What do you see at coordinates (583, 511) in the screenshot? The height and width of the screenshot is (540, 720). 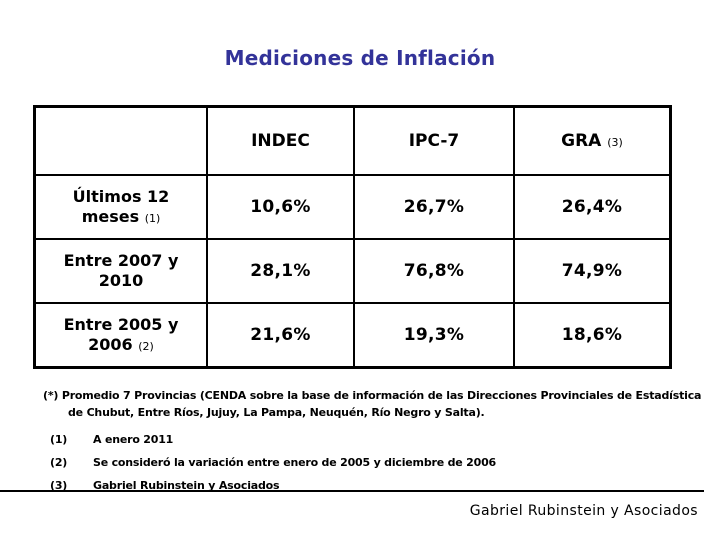 I see `footer-credit: Gabriel Rubinstein y Asociados` at bounding box center [583, 511].